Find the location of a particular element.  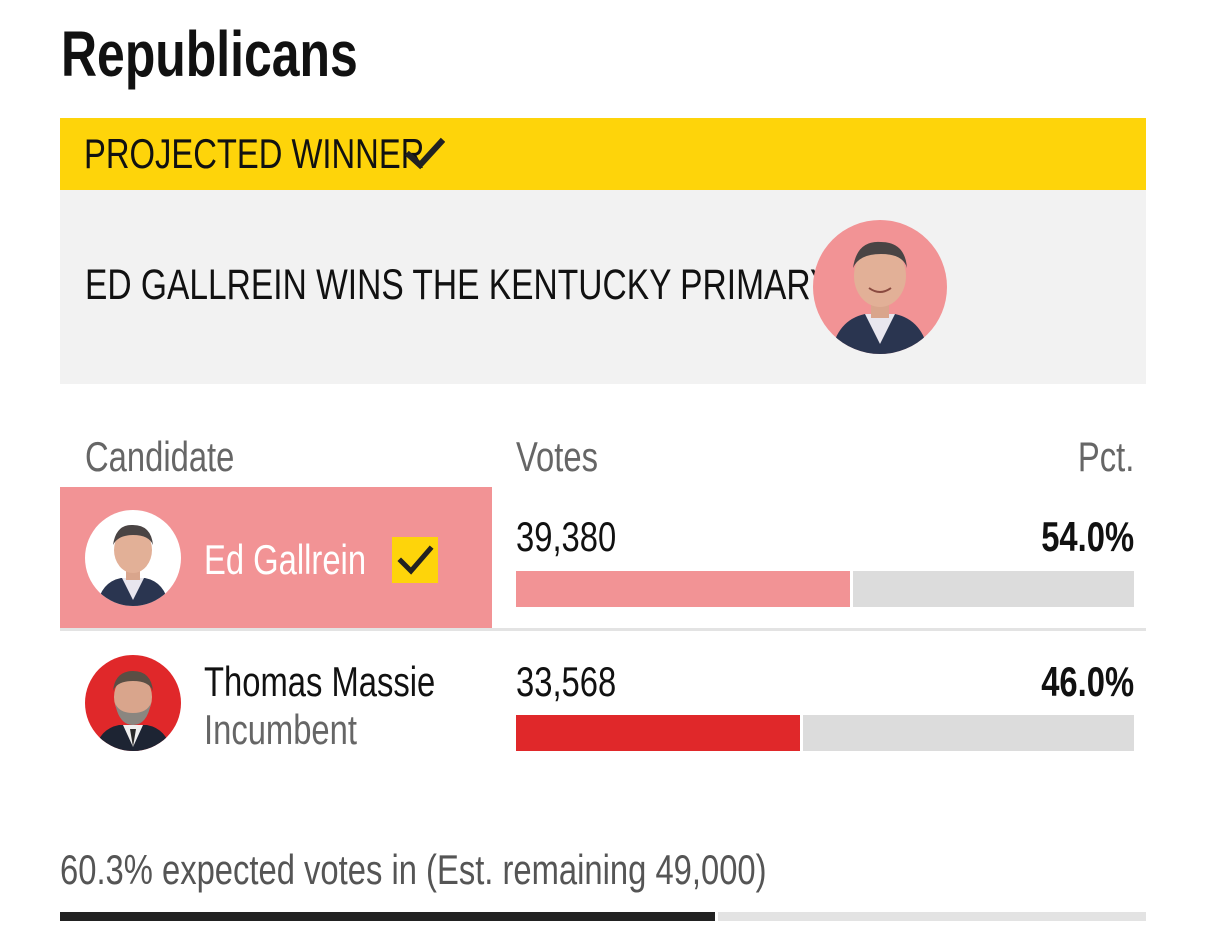

column-header-votes: Votes is located at coordinates (557, 456).